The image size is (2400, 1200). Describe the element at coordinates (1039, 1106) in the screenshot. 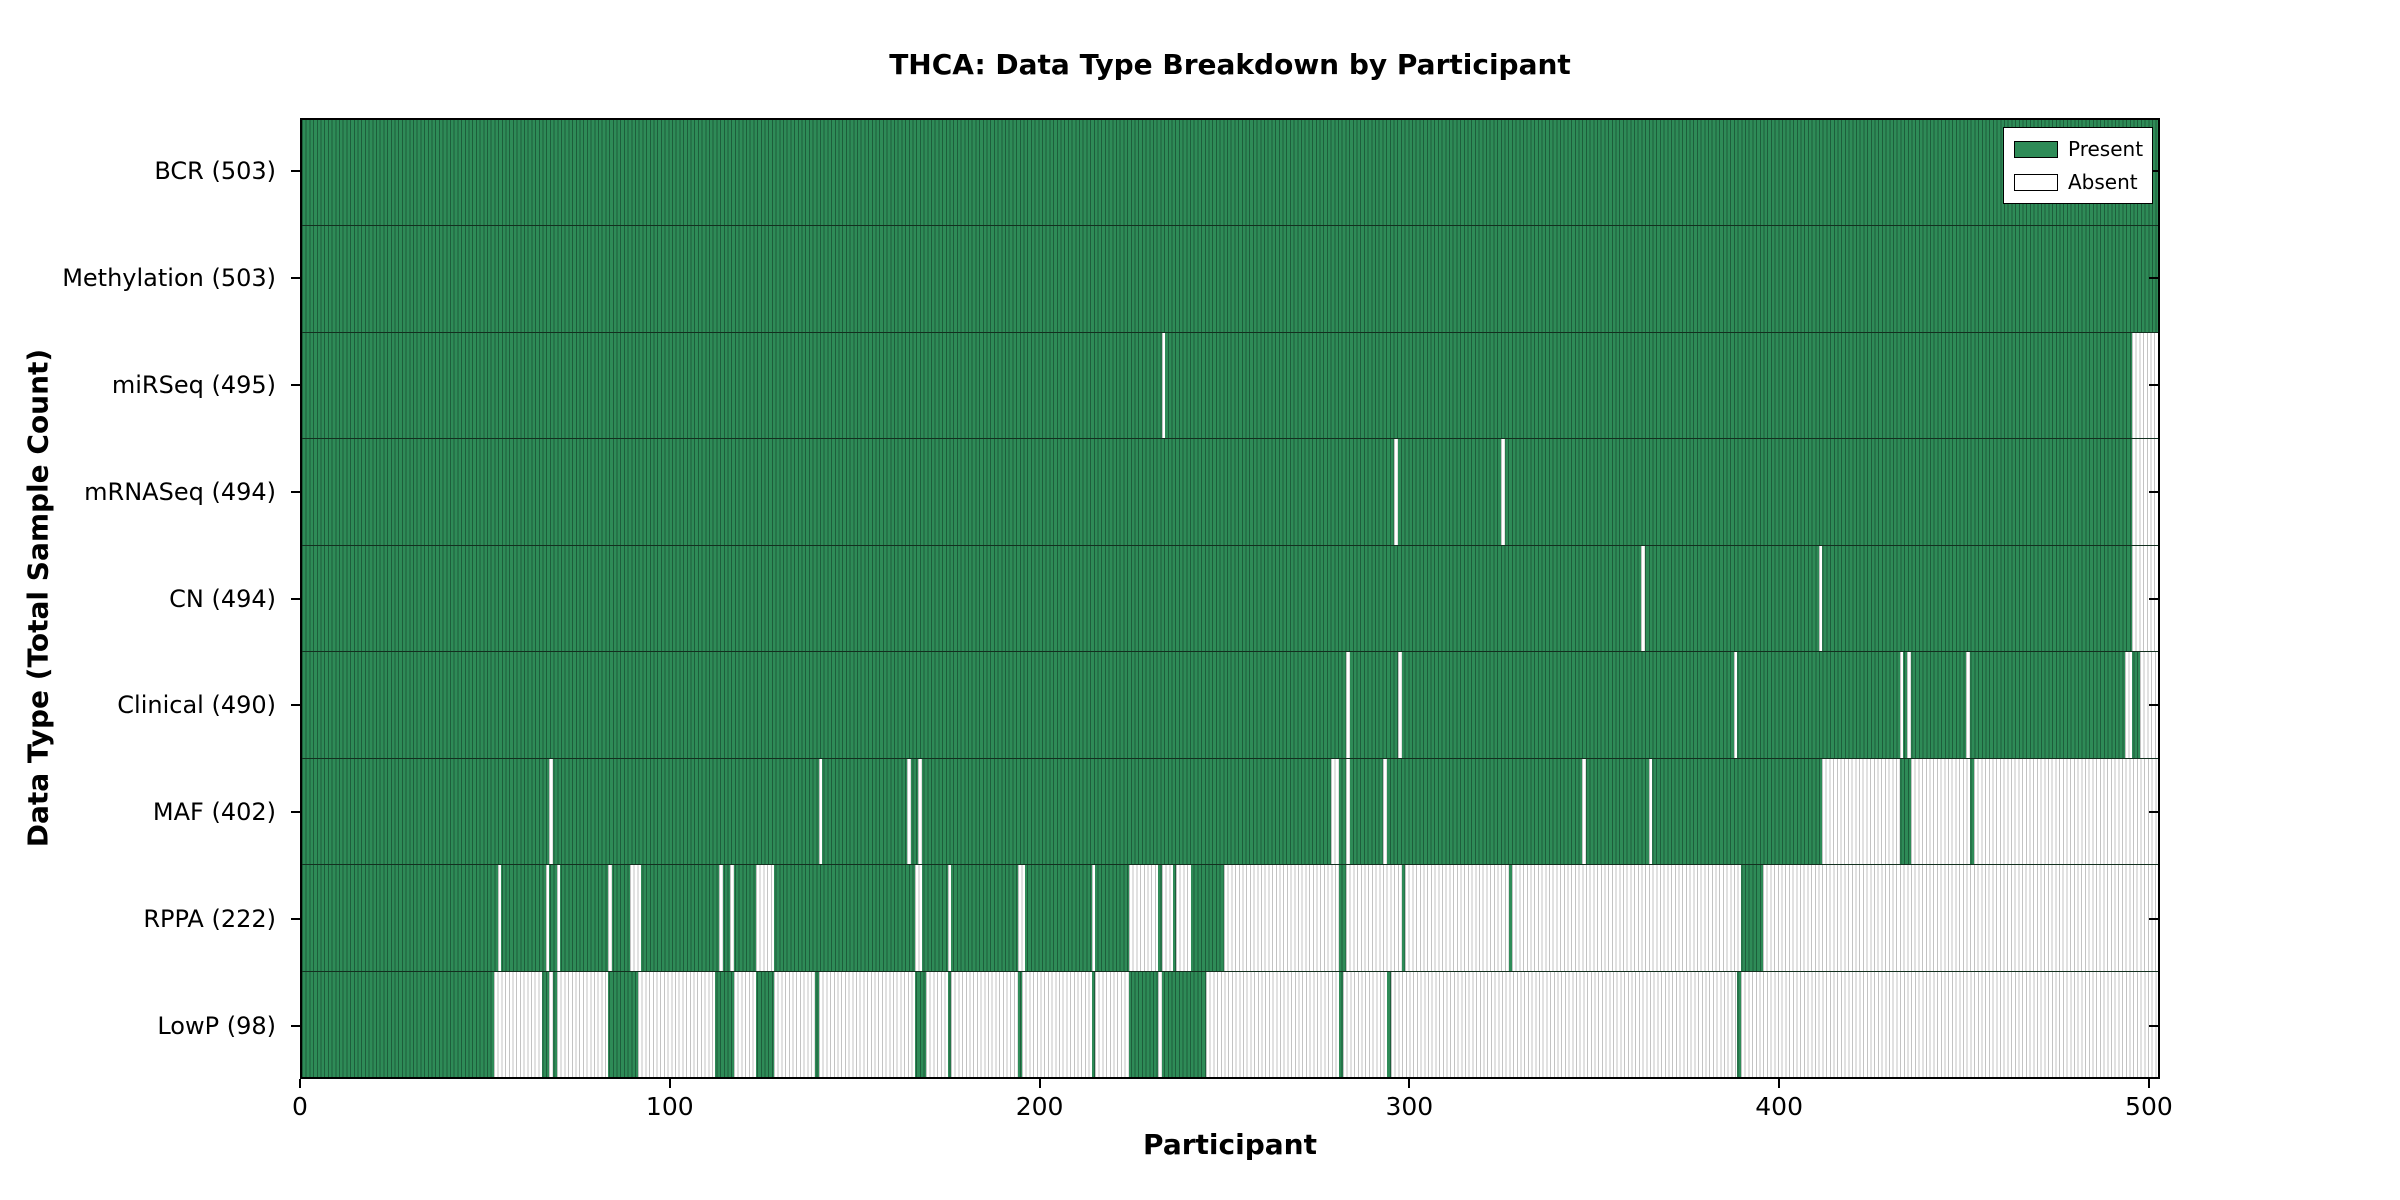

I see `x-tick-label: 200` at that location.